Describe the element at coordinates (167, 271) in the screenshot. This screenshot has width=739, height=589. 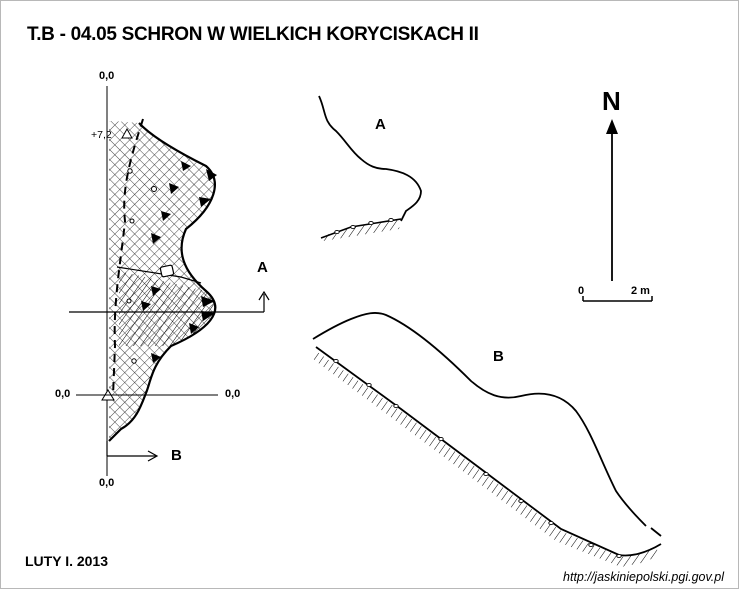
I see `boulder` at that location.